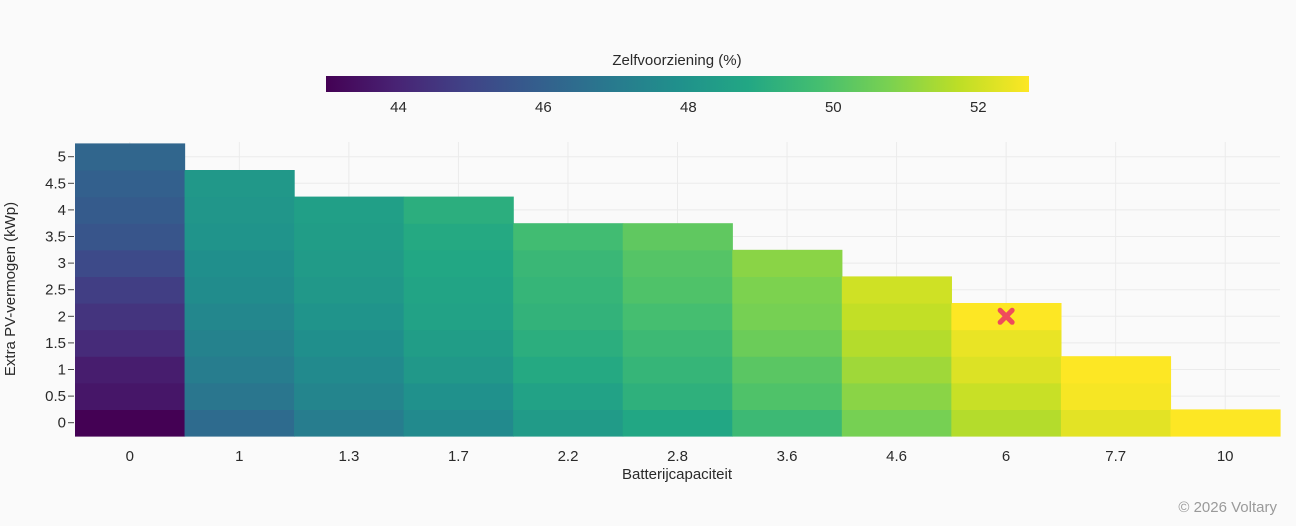 Image resolution: width=1296 pixels, height=526 pixels. Describe the element at coordinates (62, 210) in the screenshot. I see `y-tick-label: 4` at that location.